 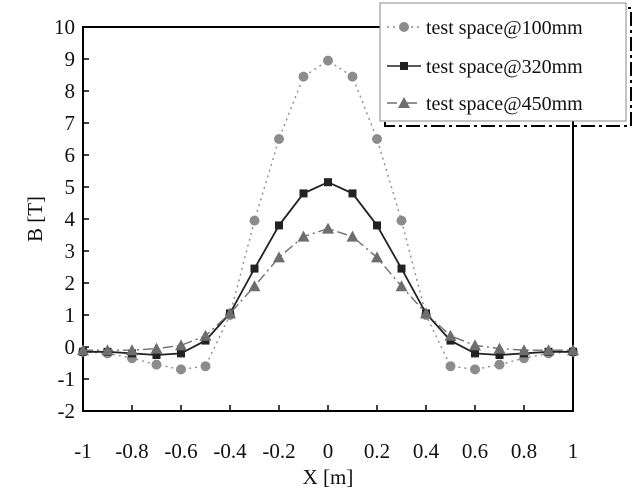 What do you see at coordinates (504, 67) in the screenshot?
I see `legend-label: test space@320mm` at bounding box center [504, 67].